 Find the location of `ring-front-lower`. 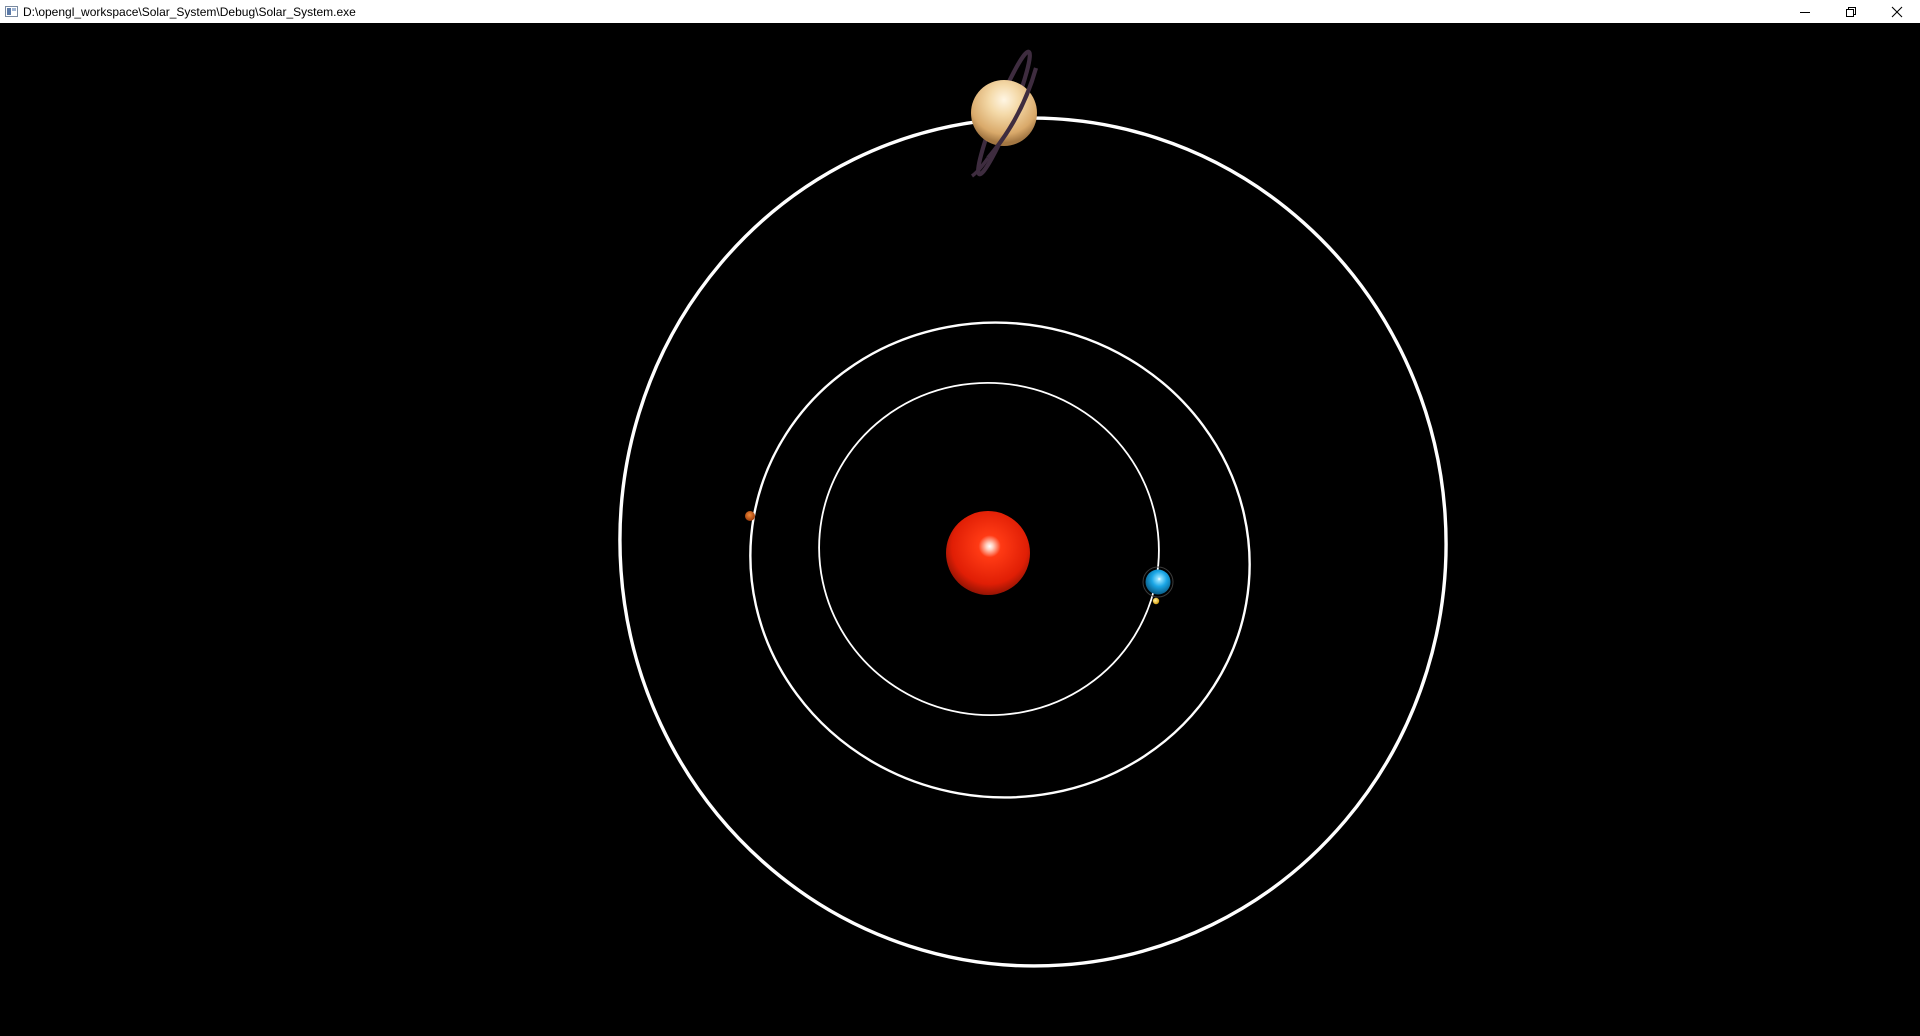

ring-front-lower is located at coordinates (980, 167).